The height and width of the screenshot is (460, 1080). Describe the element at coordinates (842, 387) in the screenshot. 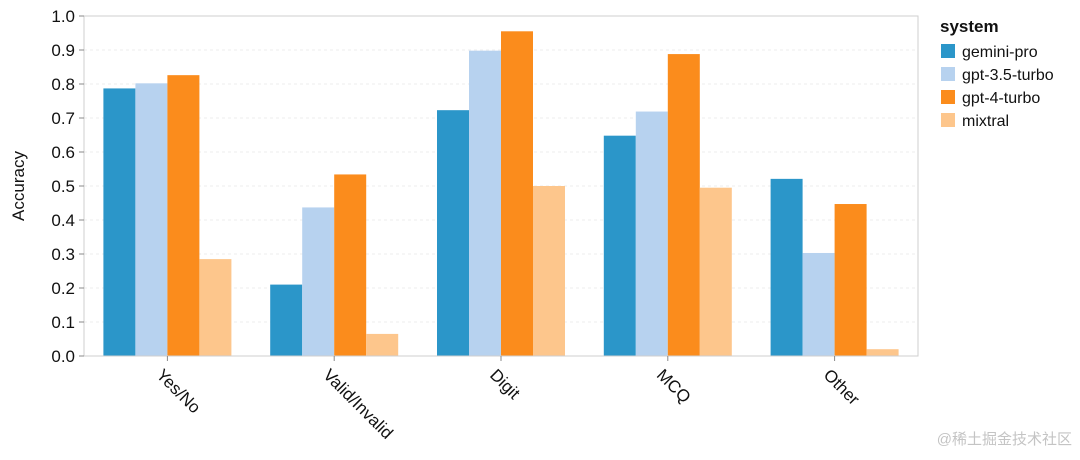

I see `x-tick-label: Other` at that location.